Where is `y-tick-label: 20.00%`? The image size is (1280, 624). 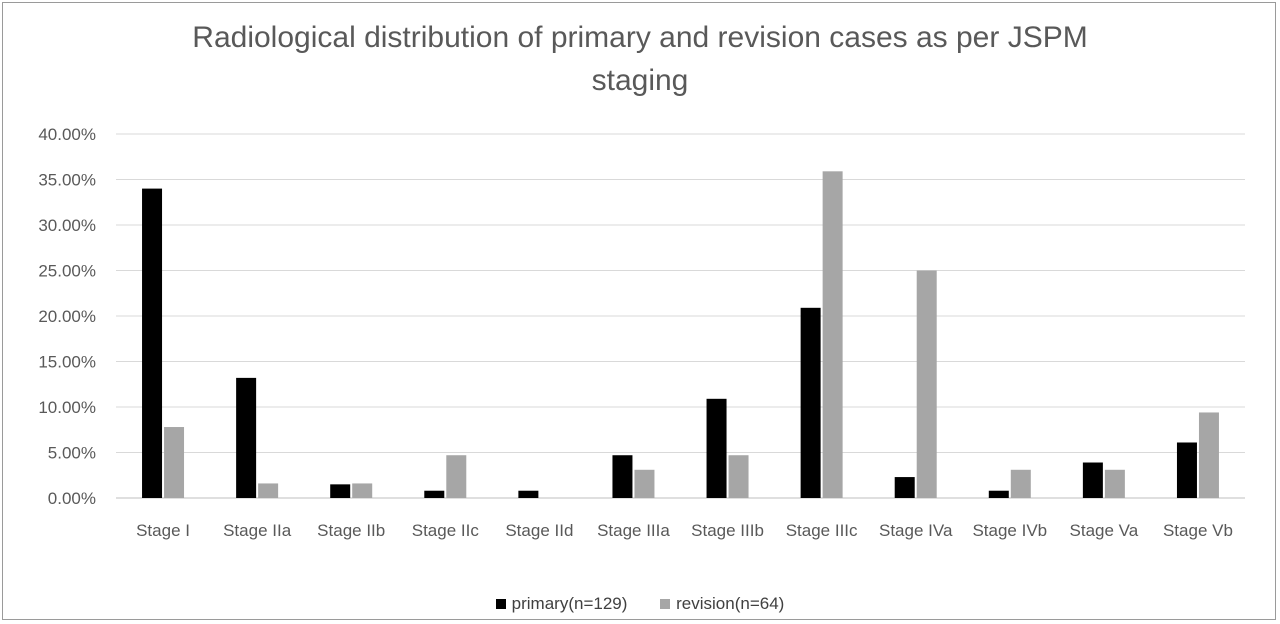
y-tick-label: 20.00% is located at coordinates (67, 316).